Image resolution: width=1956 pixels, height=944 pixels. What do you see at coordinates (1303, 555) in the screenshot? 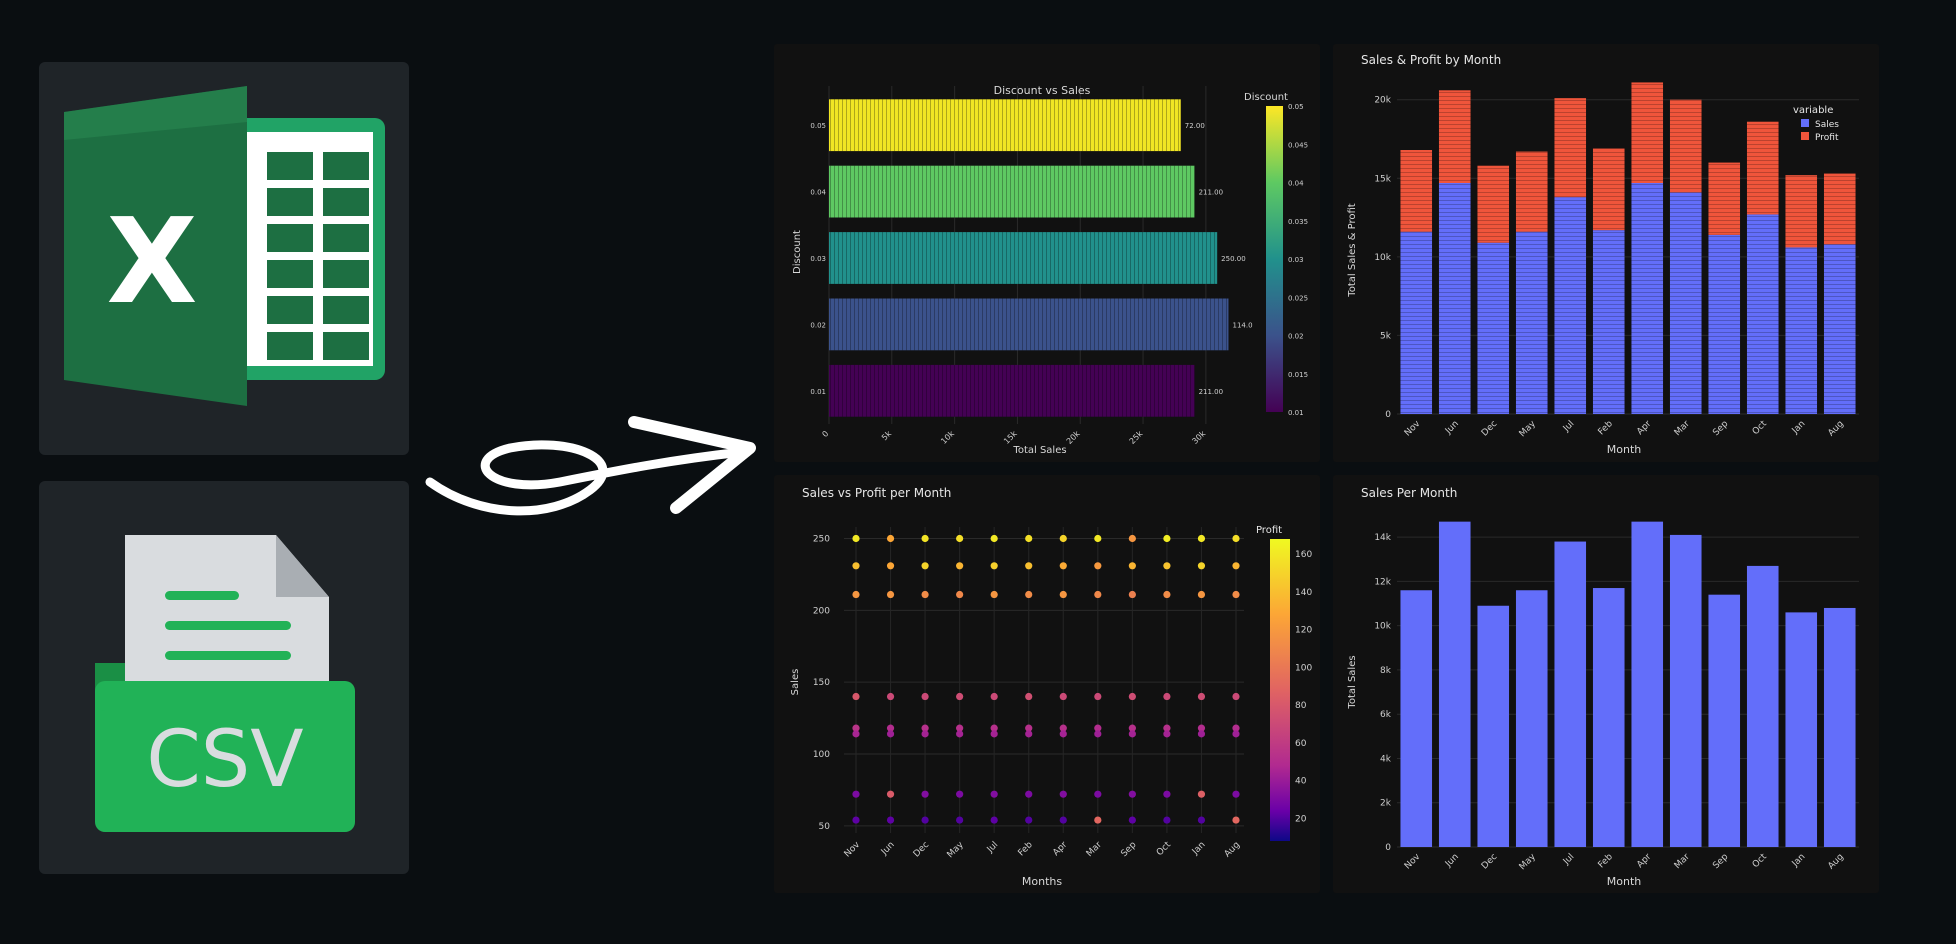
I see `colorbar-tick-label: 160` at bounding box center [1303, 555].